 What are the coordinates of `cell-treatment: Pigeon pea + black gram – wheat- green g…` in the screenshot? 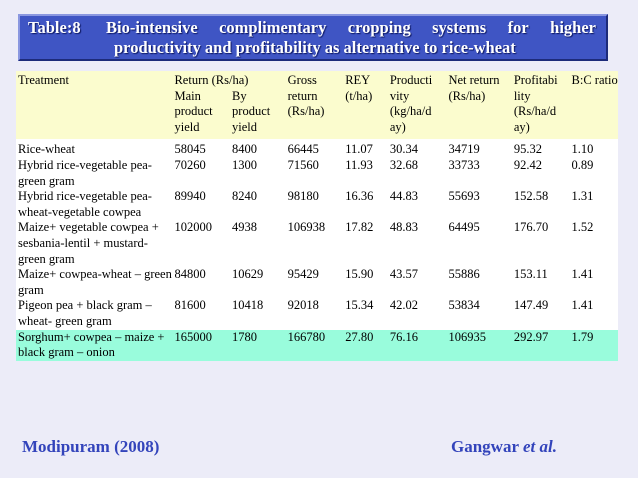 It's located at (94, 314).